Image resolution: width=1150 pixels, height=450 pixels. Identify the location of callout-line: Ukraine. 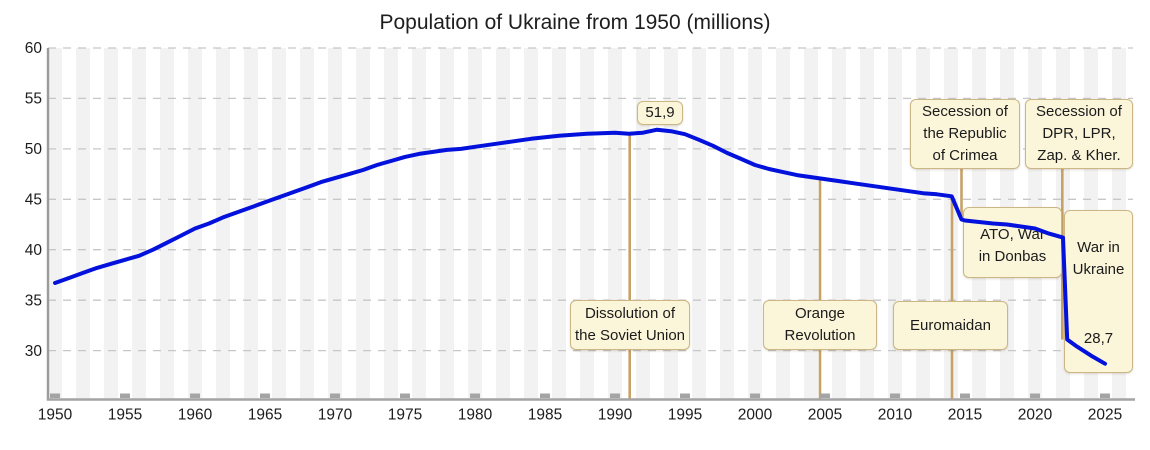
(1098, 269).